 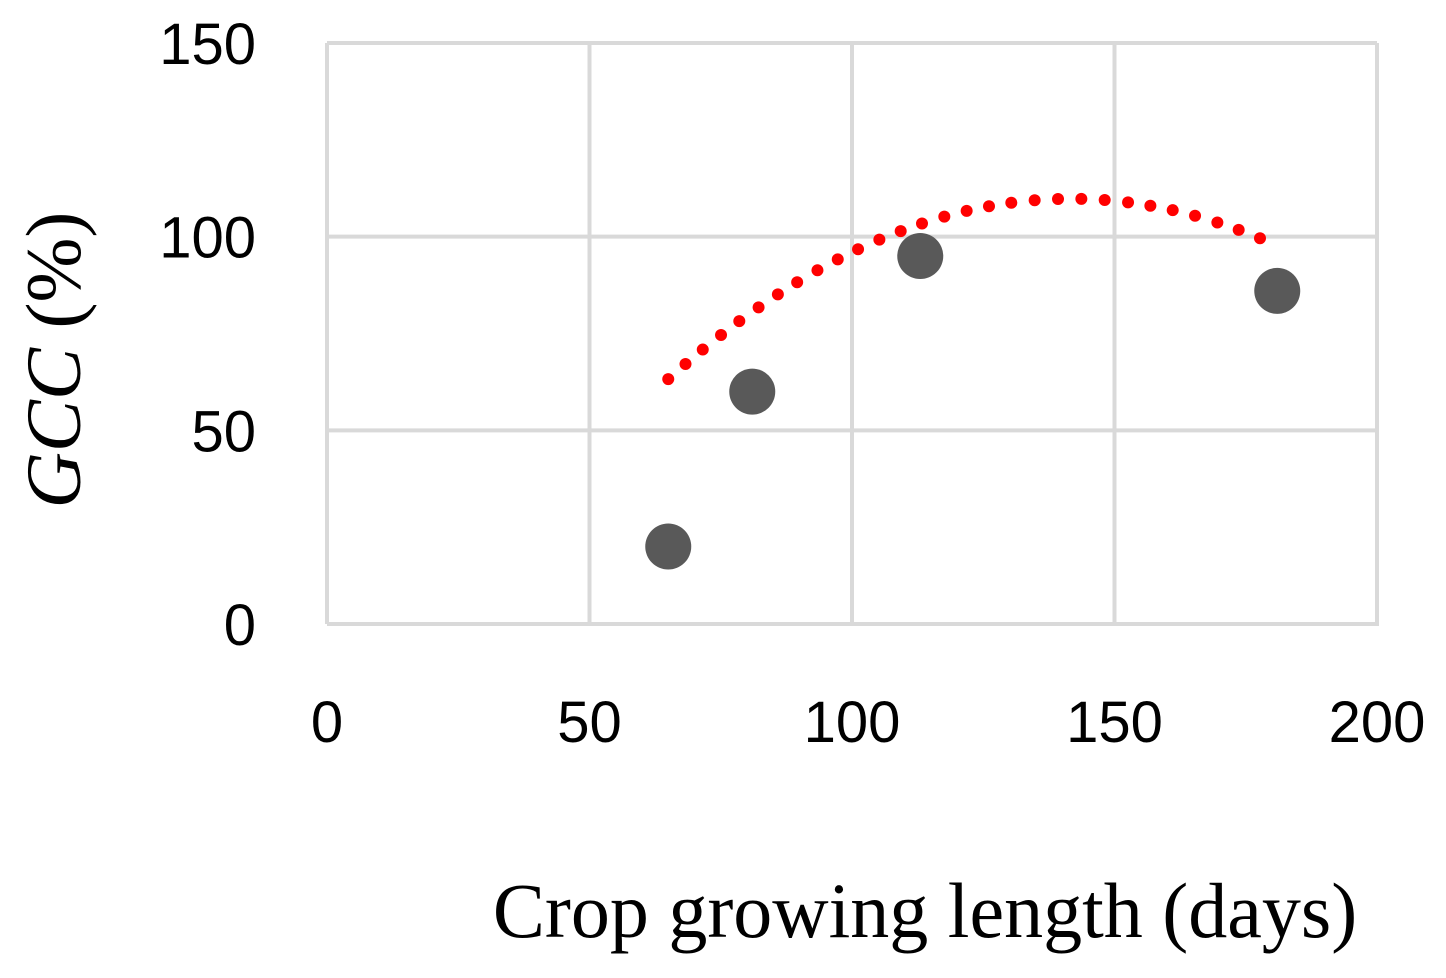 I want to click on y-tick-label: 0, so click(x=240, y=625).